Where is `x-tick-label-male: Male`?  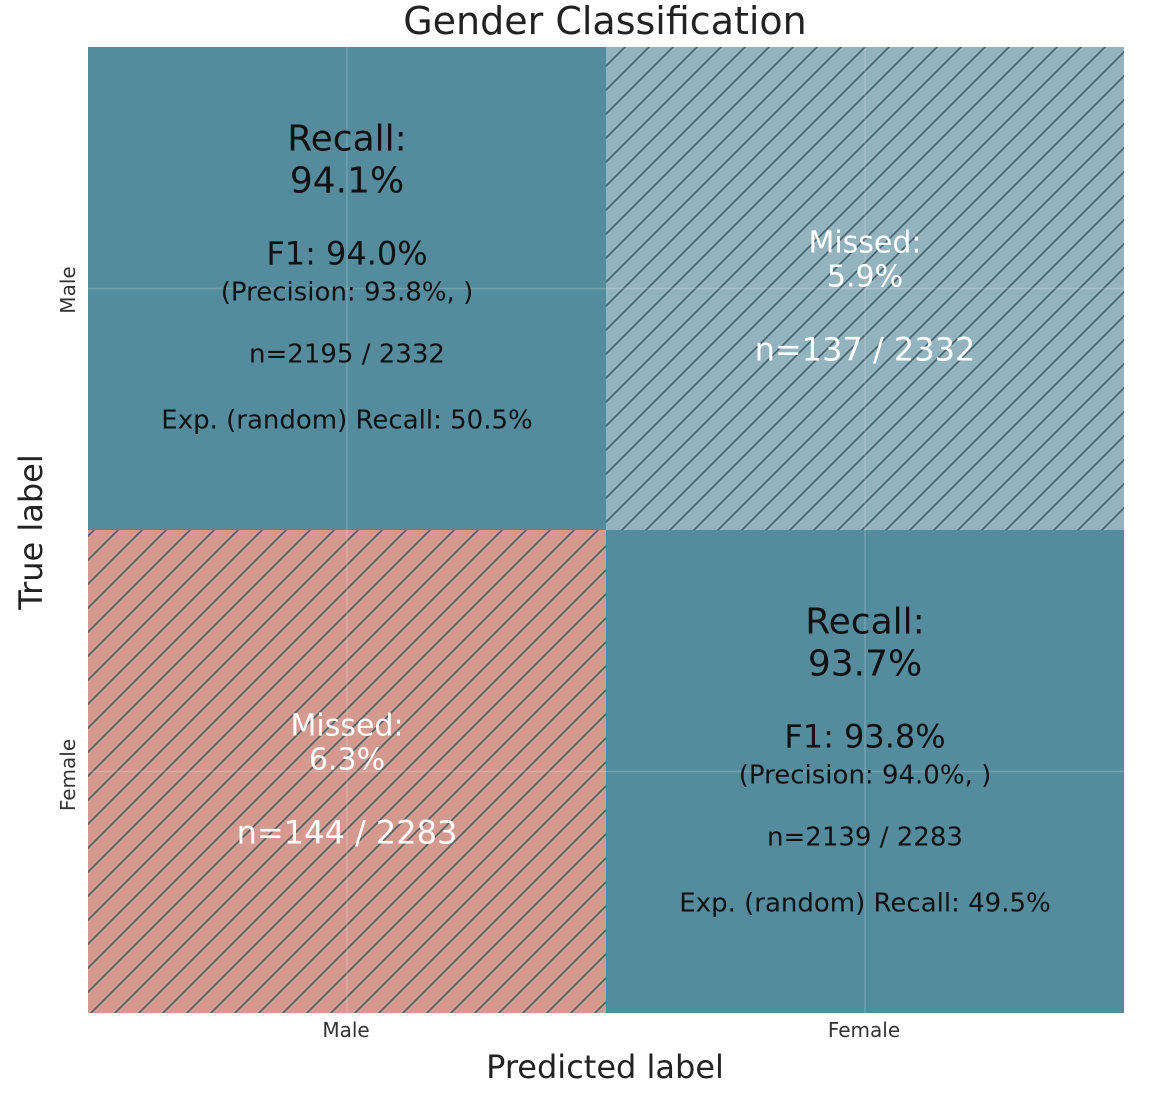
x-tick-label-male: Male is located at coordinates (345, 1030).